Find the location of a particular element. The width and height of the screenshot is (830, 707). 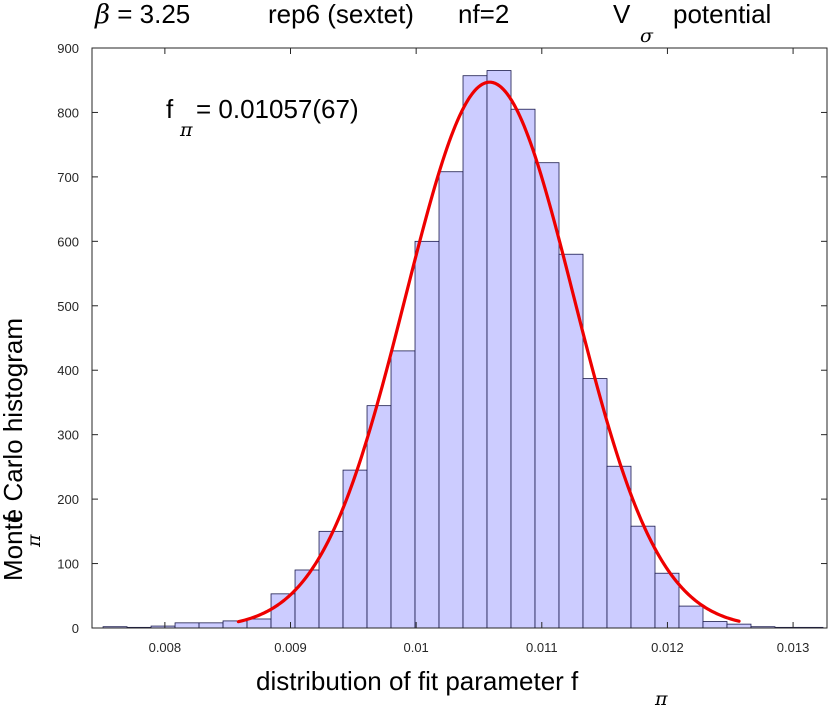

x-tick-label: 0.009 is located at coordinates (290, 647).